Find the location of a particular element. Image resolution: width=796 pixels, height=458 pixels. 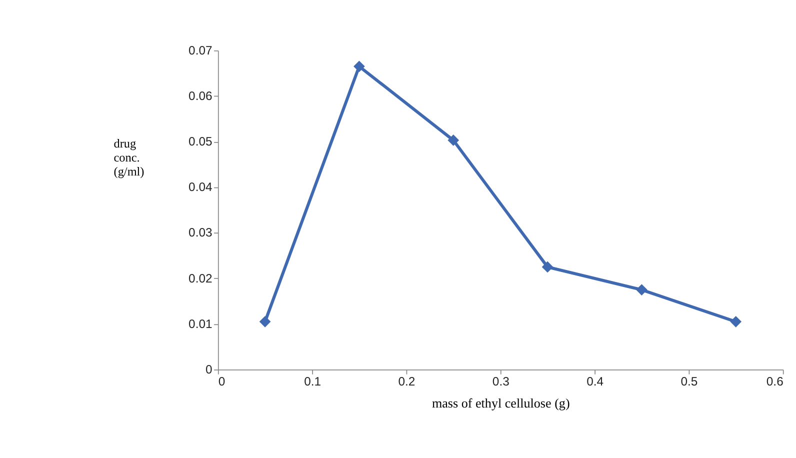

x-tick-label: 0.5 is located at coordinates (689, 381).